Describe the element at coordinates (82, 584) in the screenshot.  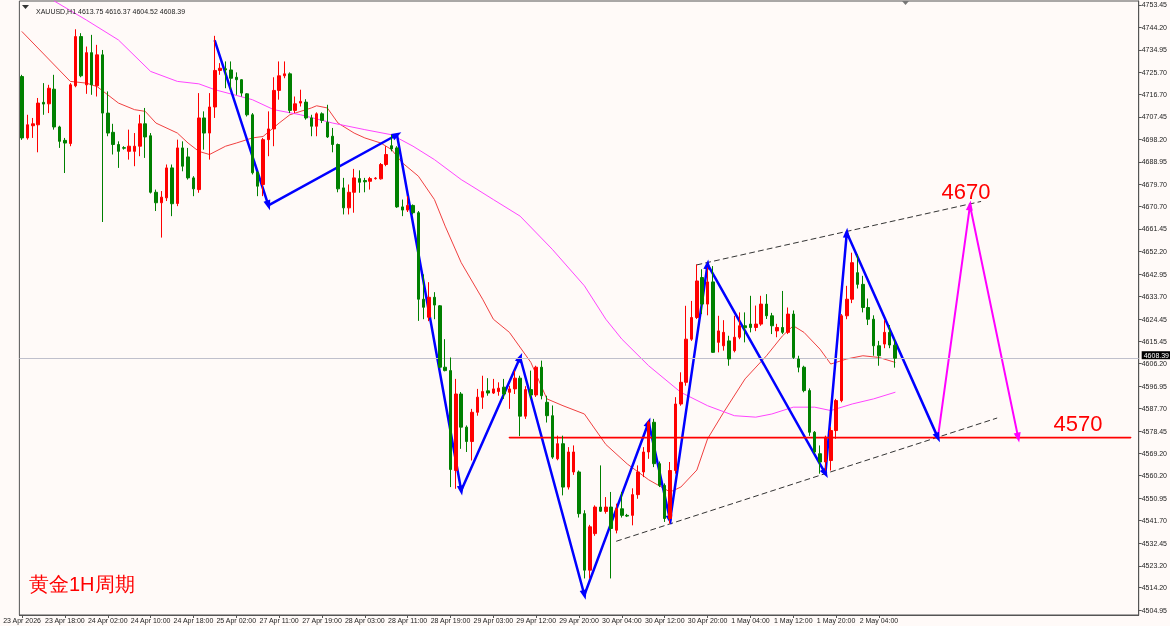
I see `annotation: 黄金1H周期` at that location.